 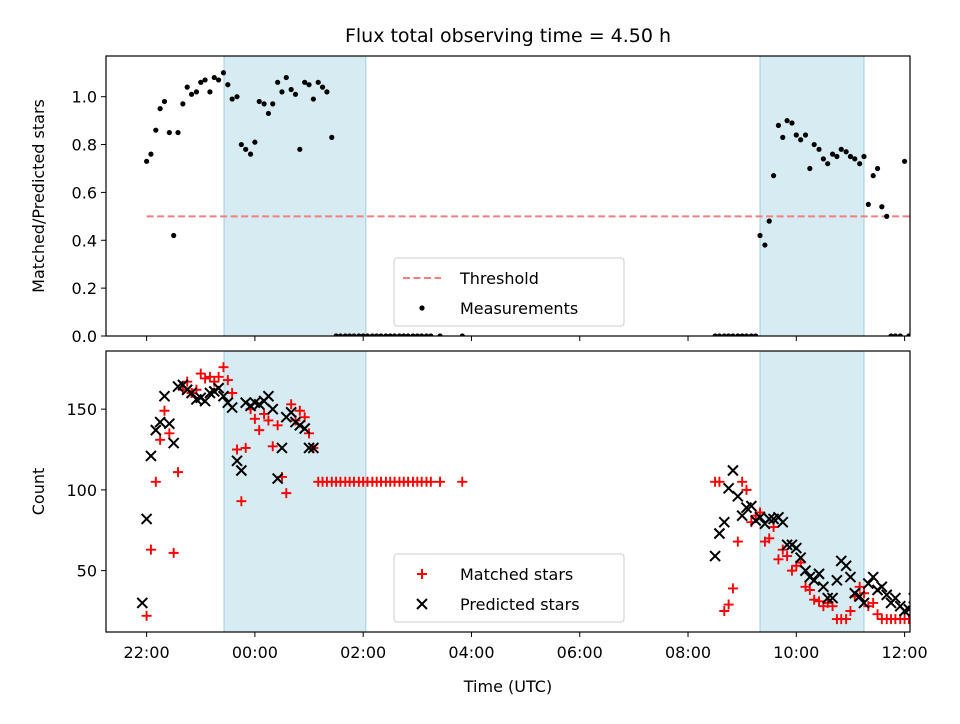 I want to click on x-tick-label: 04:00, so click(x=471, y=652).